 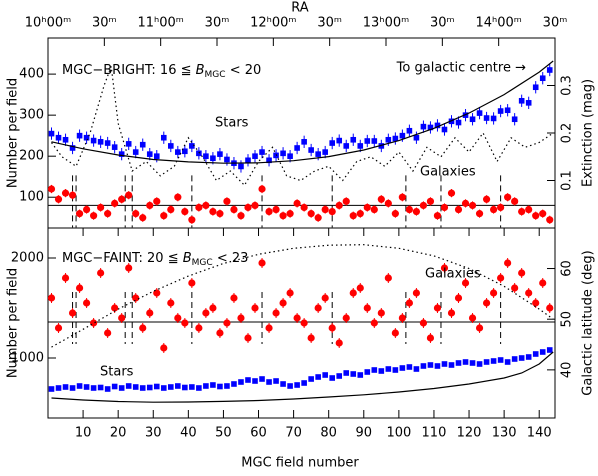 I want to click on x-tick-label: 20, so click(x=118, y=433).